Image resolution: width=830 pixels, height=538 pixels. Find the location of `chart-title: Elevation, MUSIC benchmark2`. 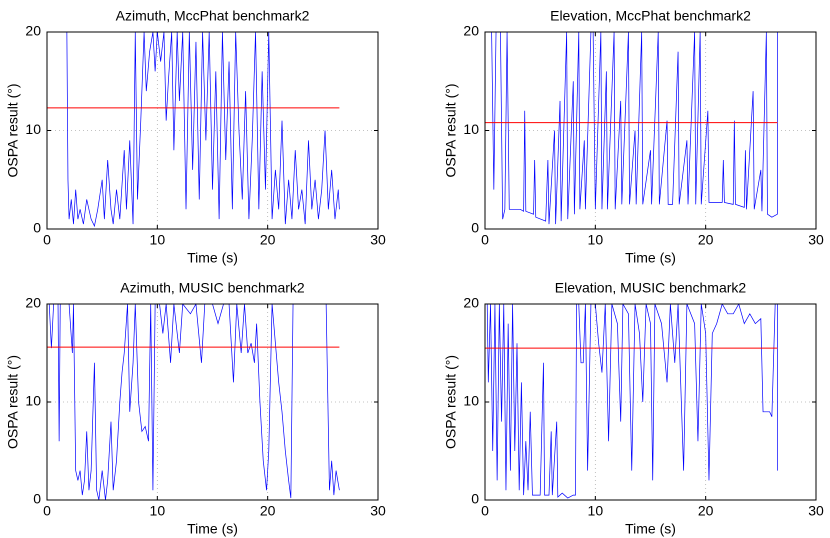

chart-title: Elevation, MUSIC benchmark2 is located at coordinates (651, 288).